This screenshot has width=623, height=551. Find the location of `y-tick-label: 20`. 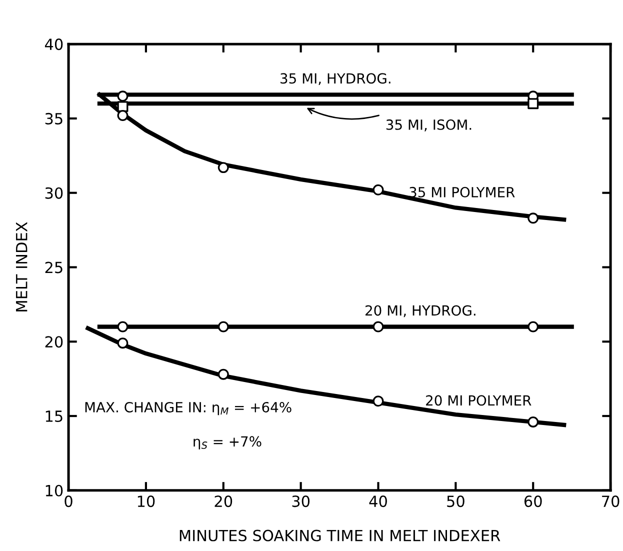

y-tick-label: 20 is located at coordinates (54, 342).